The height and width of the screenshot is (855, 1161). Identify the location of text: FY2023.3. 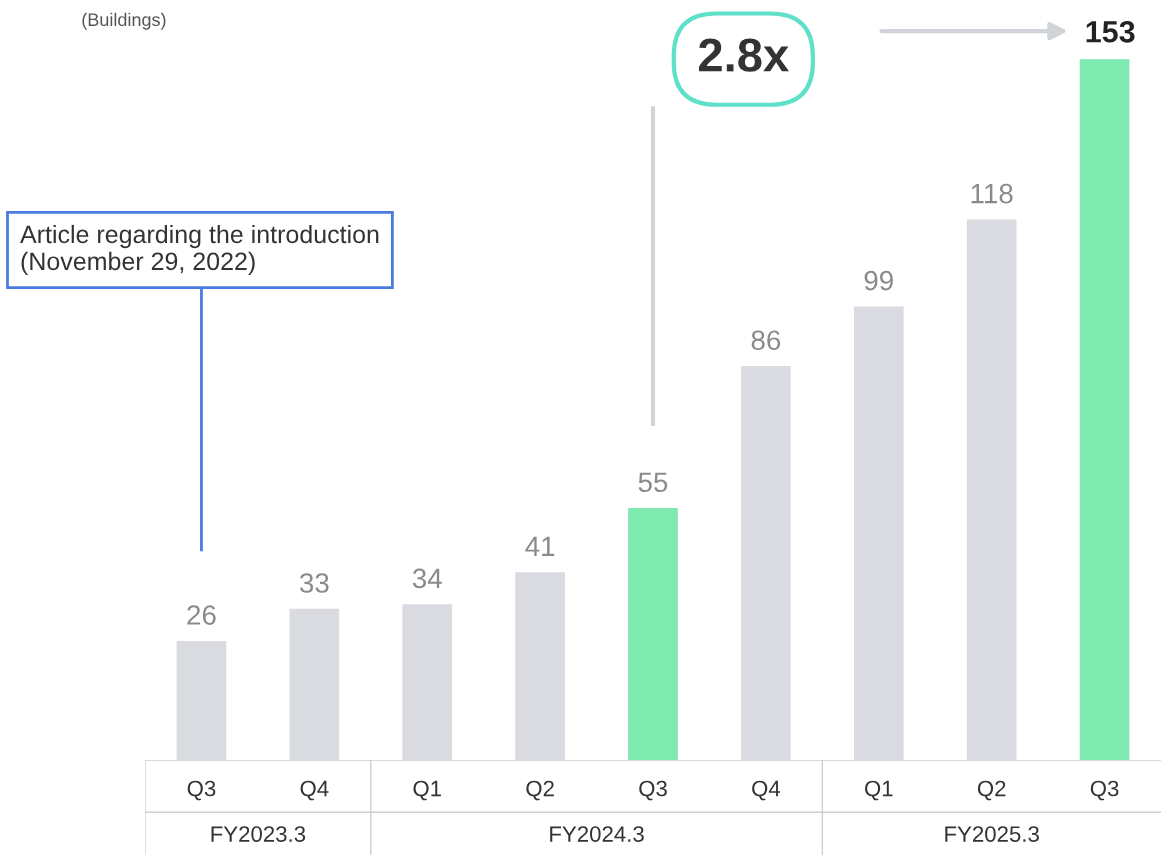
(258, 834).